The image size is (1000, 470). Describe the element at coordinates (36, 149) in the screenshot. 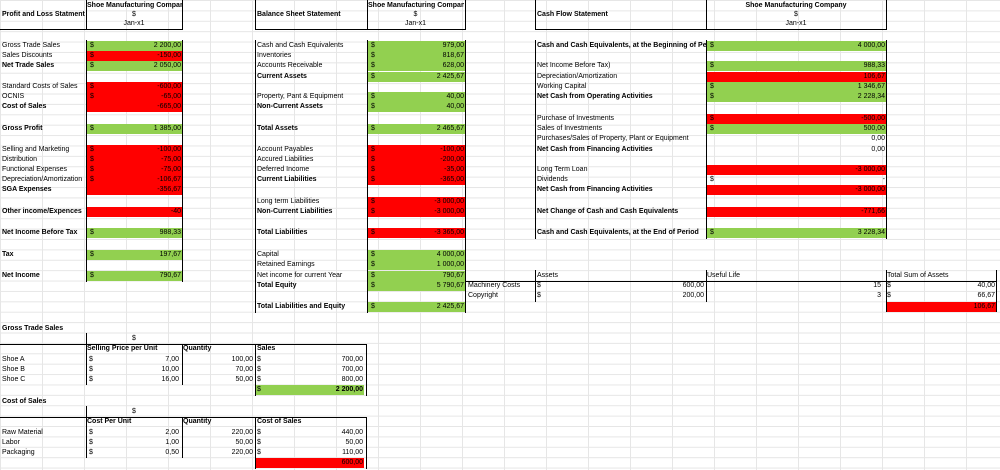

I see `pl-row-selling-marketing-label: Selling and Marketing` at that location.